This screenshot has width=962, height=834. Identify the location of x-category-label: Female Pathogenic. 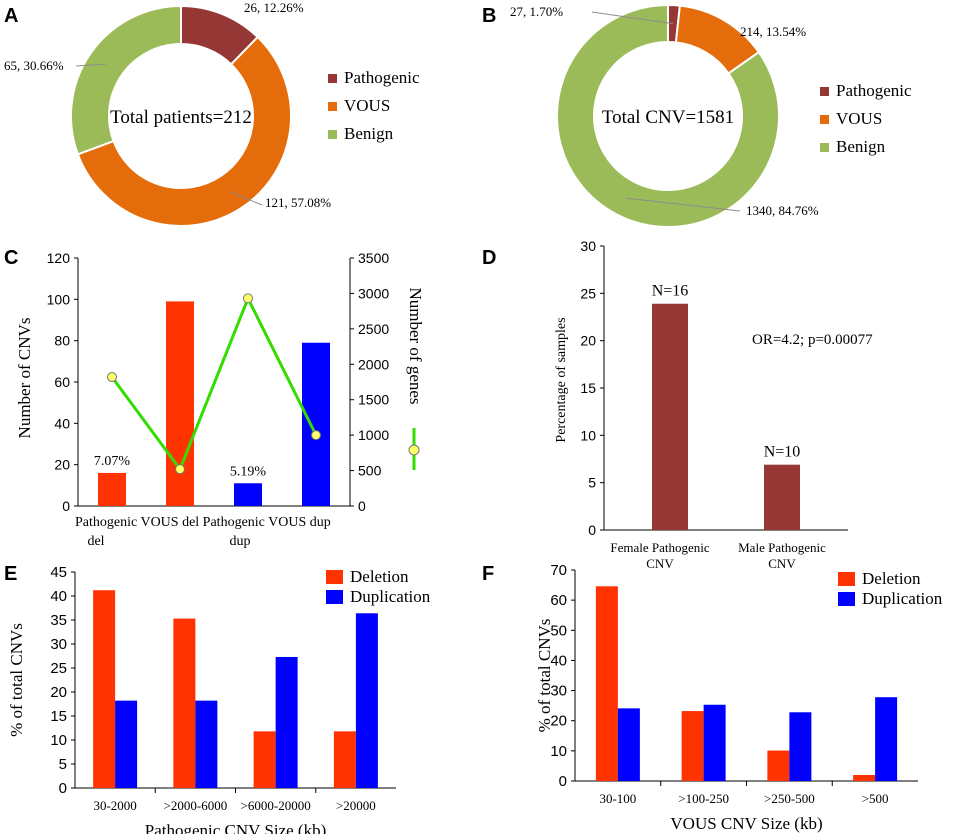
(660, 547).